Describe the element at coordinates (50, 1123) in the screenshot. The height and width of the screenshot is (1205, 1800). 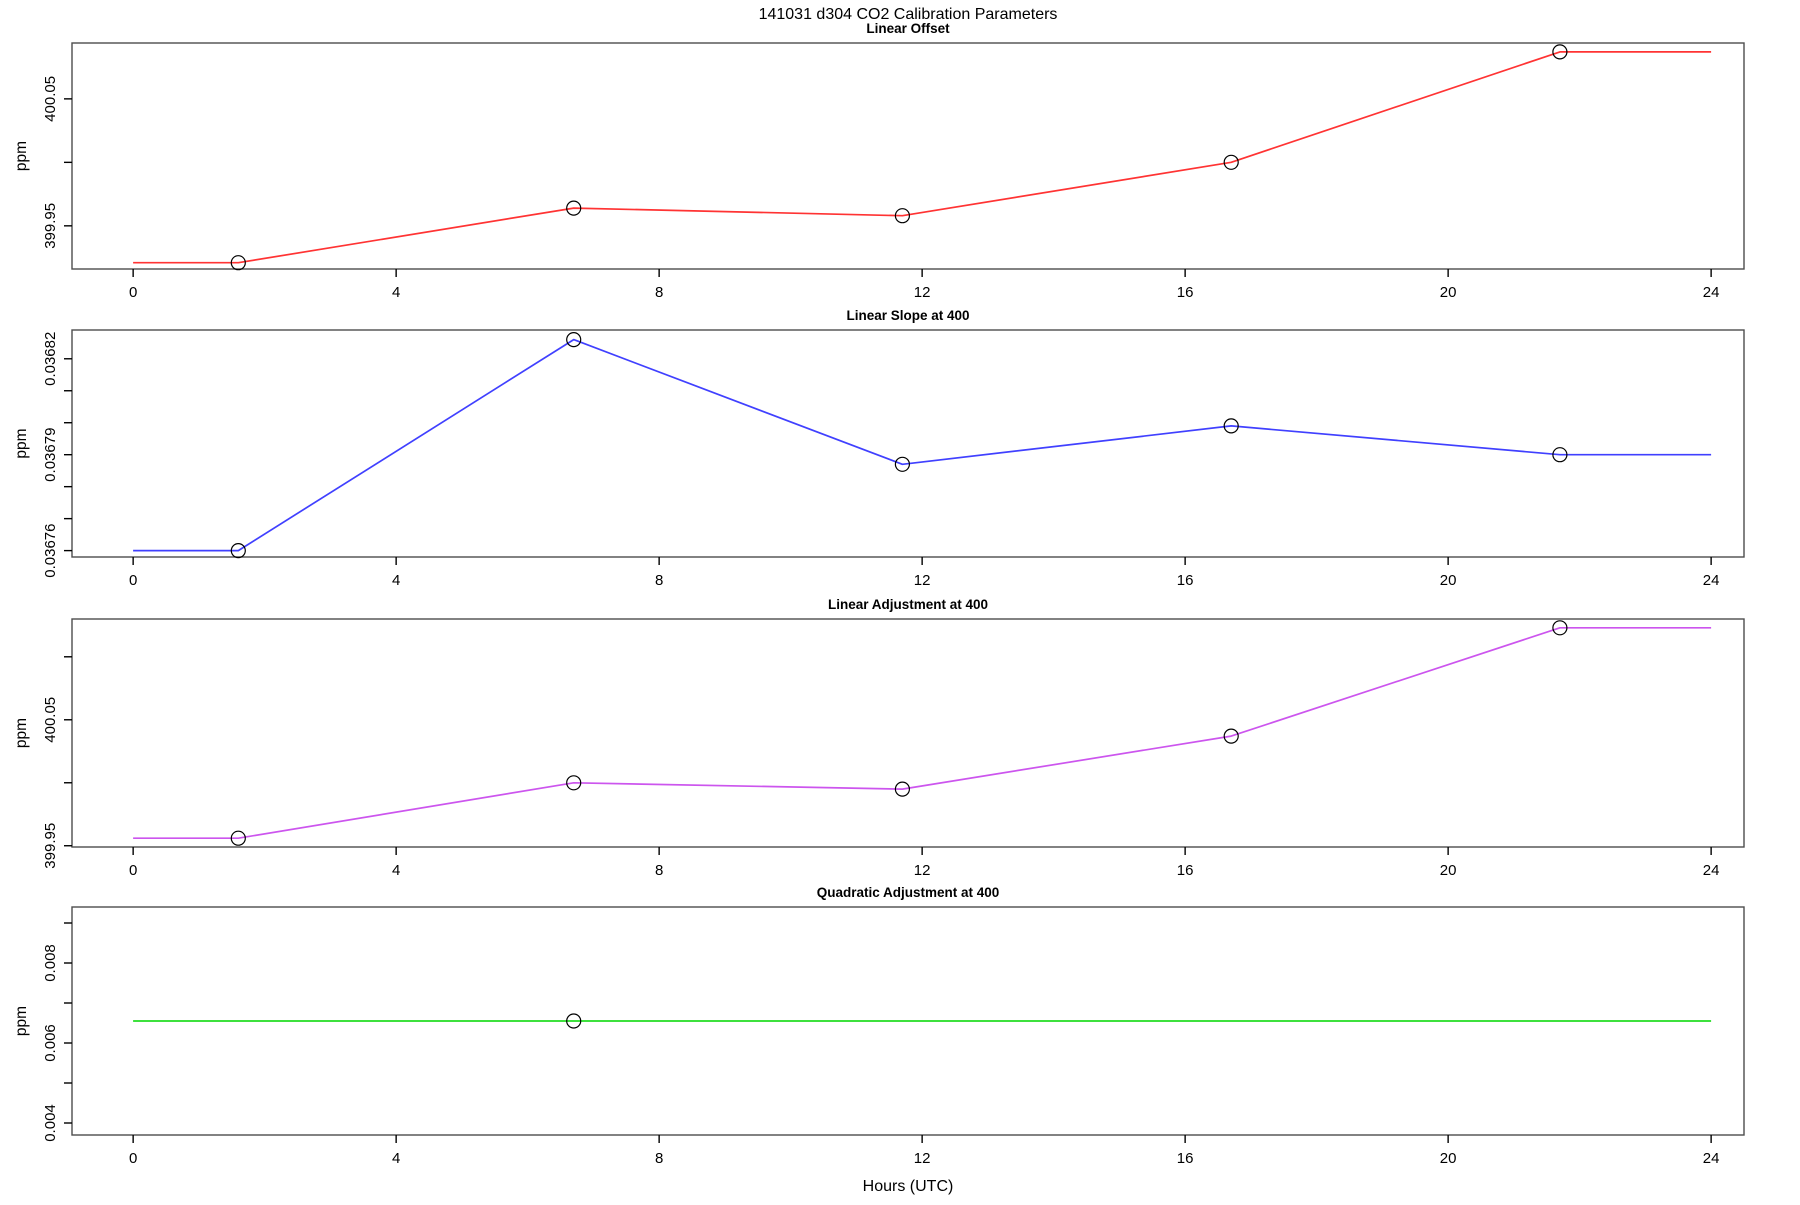
I see `y-tick-label: 0.004` at that location.